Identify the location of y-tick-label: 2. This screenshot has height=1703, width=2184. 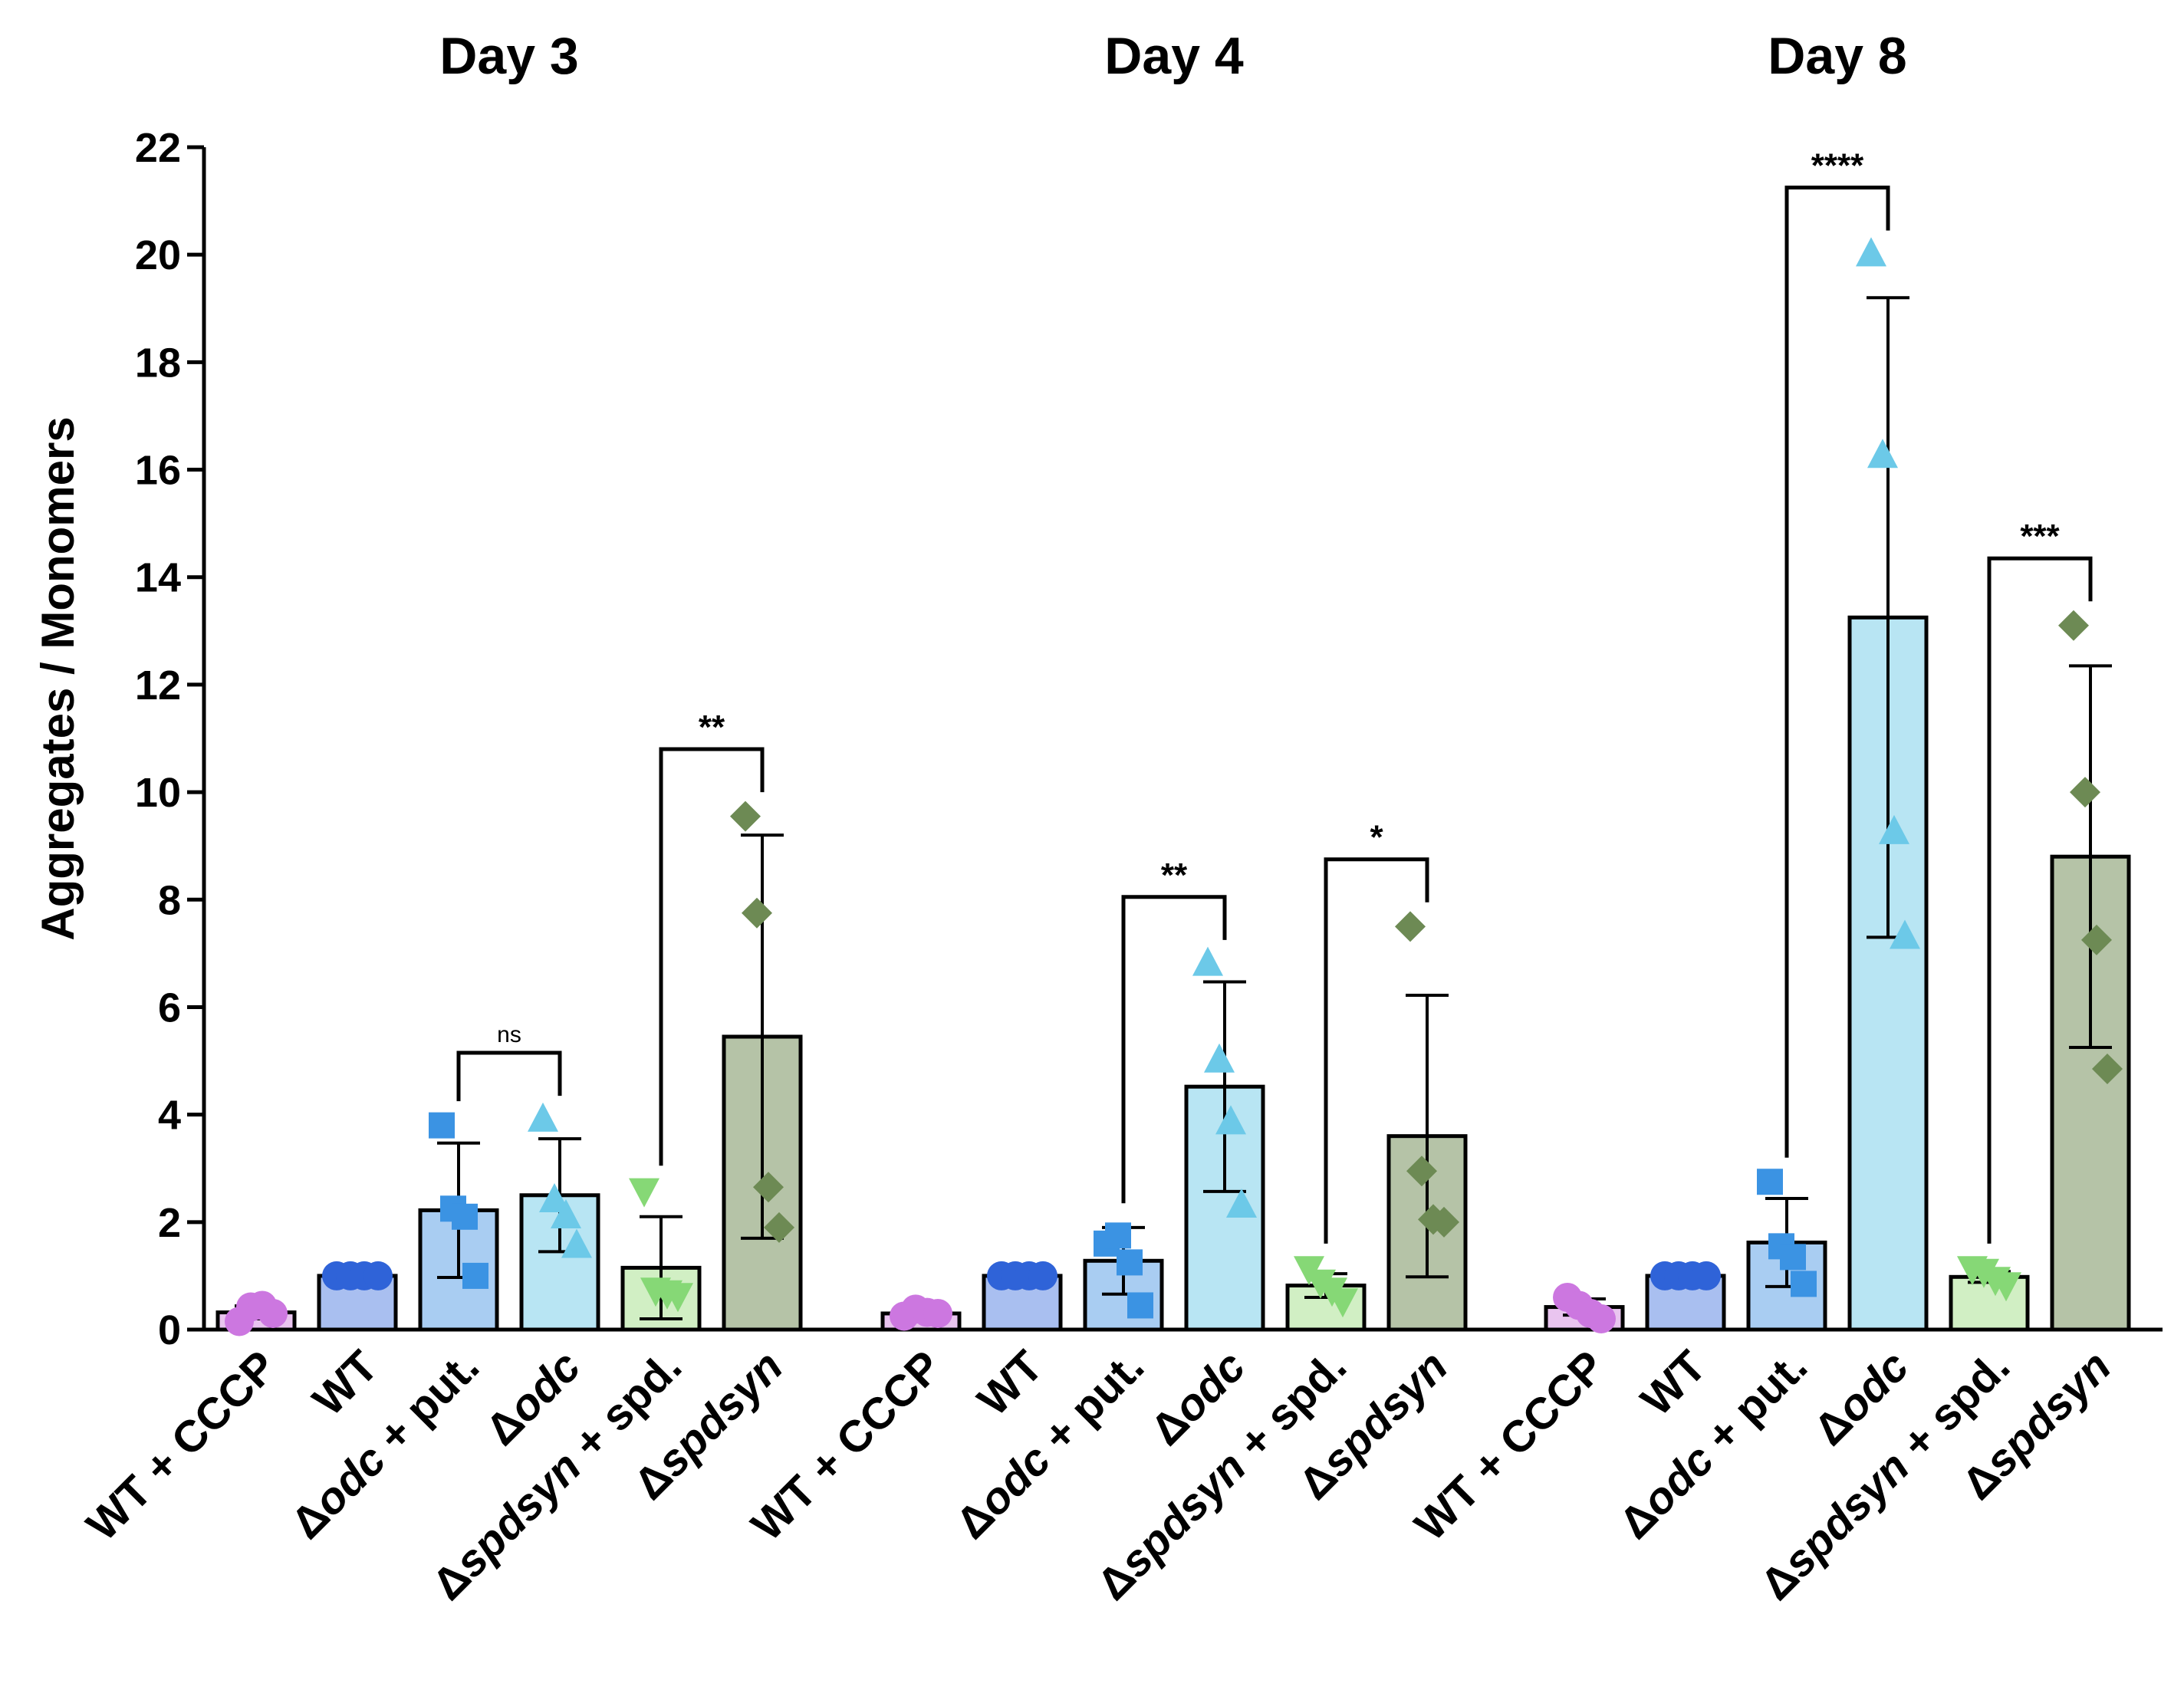
(169, 1223).